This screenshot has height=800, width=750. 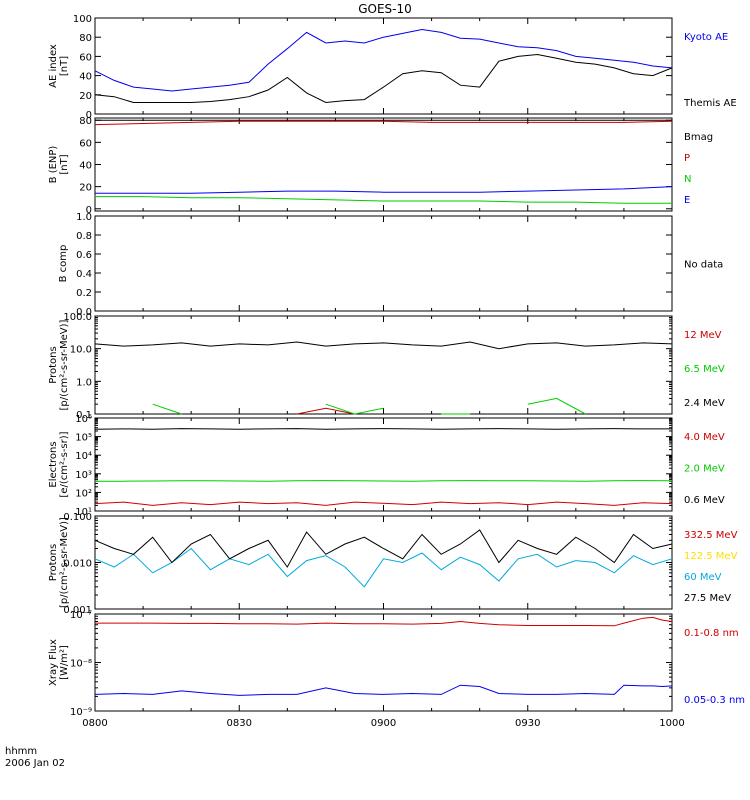 I want to click on y-tick-label: 10⁻⁸, so click(x=81, y=664).